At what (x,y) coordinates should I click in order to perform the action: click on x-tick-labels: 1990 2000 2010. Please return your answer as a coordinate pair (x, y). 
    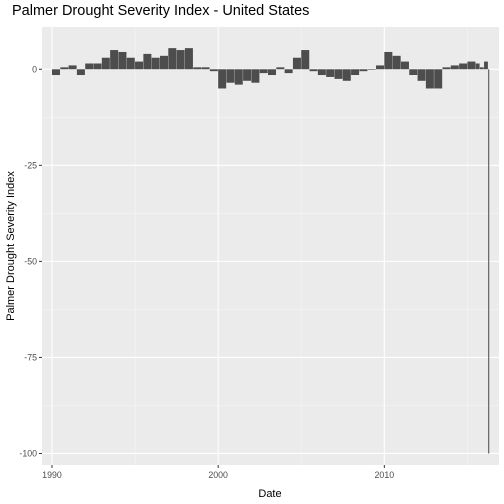
    Looking at the image, I should click on (218, 475).